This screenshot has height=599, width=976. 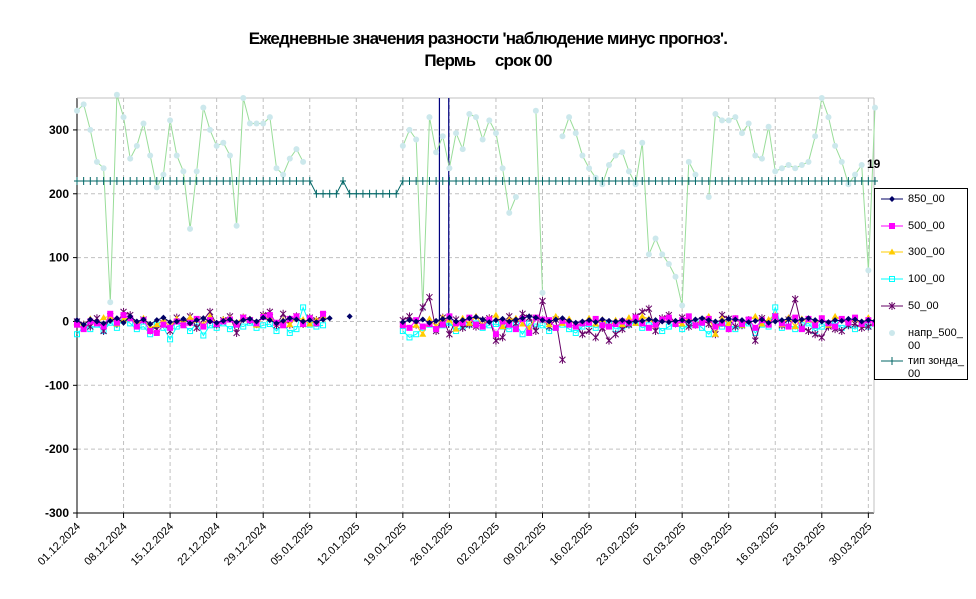 I want to click on annotation-label: 19, so click(x=874, y=164).